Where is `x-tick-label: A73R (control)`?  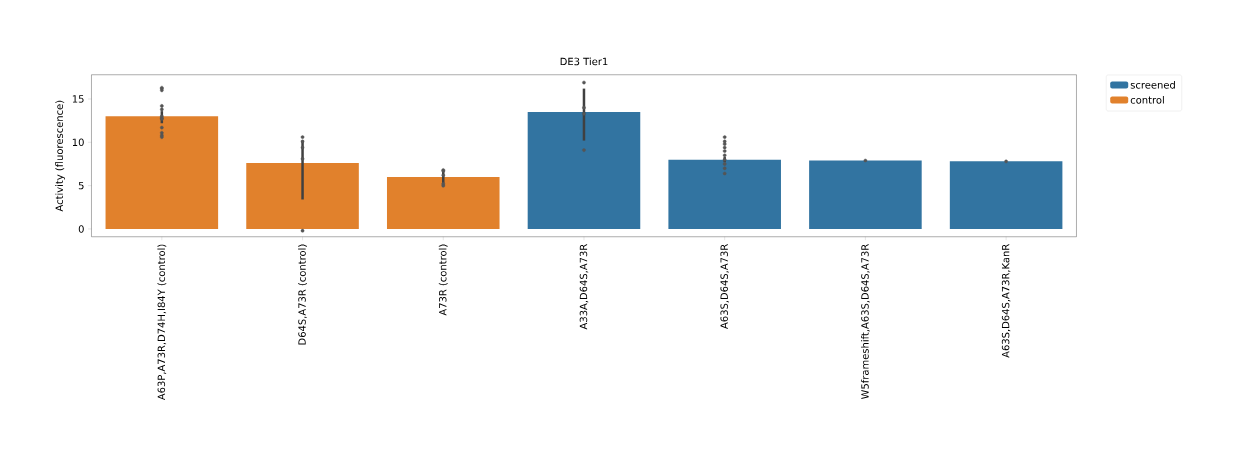
x-tick-label: A73R (control) is located at coordinates (443, 280).